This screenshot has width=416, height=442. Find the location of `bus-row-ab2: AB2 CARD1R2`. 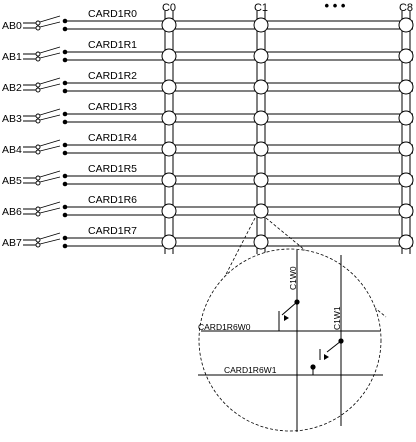

bus-row-ab2: AB2 CARD1R2 is located at coordinates (208, 82).